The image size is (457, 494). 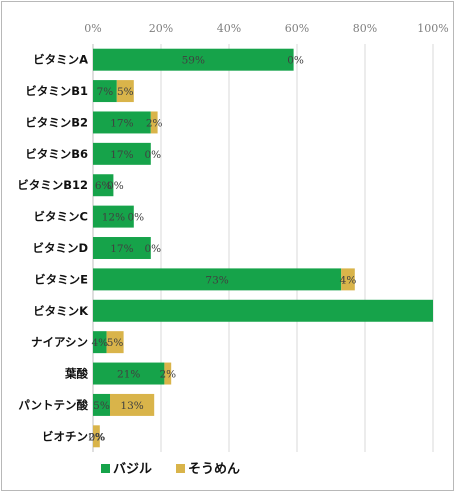 I want to click on category-label: ビタミンB12, so click(x=52, y=185).